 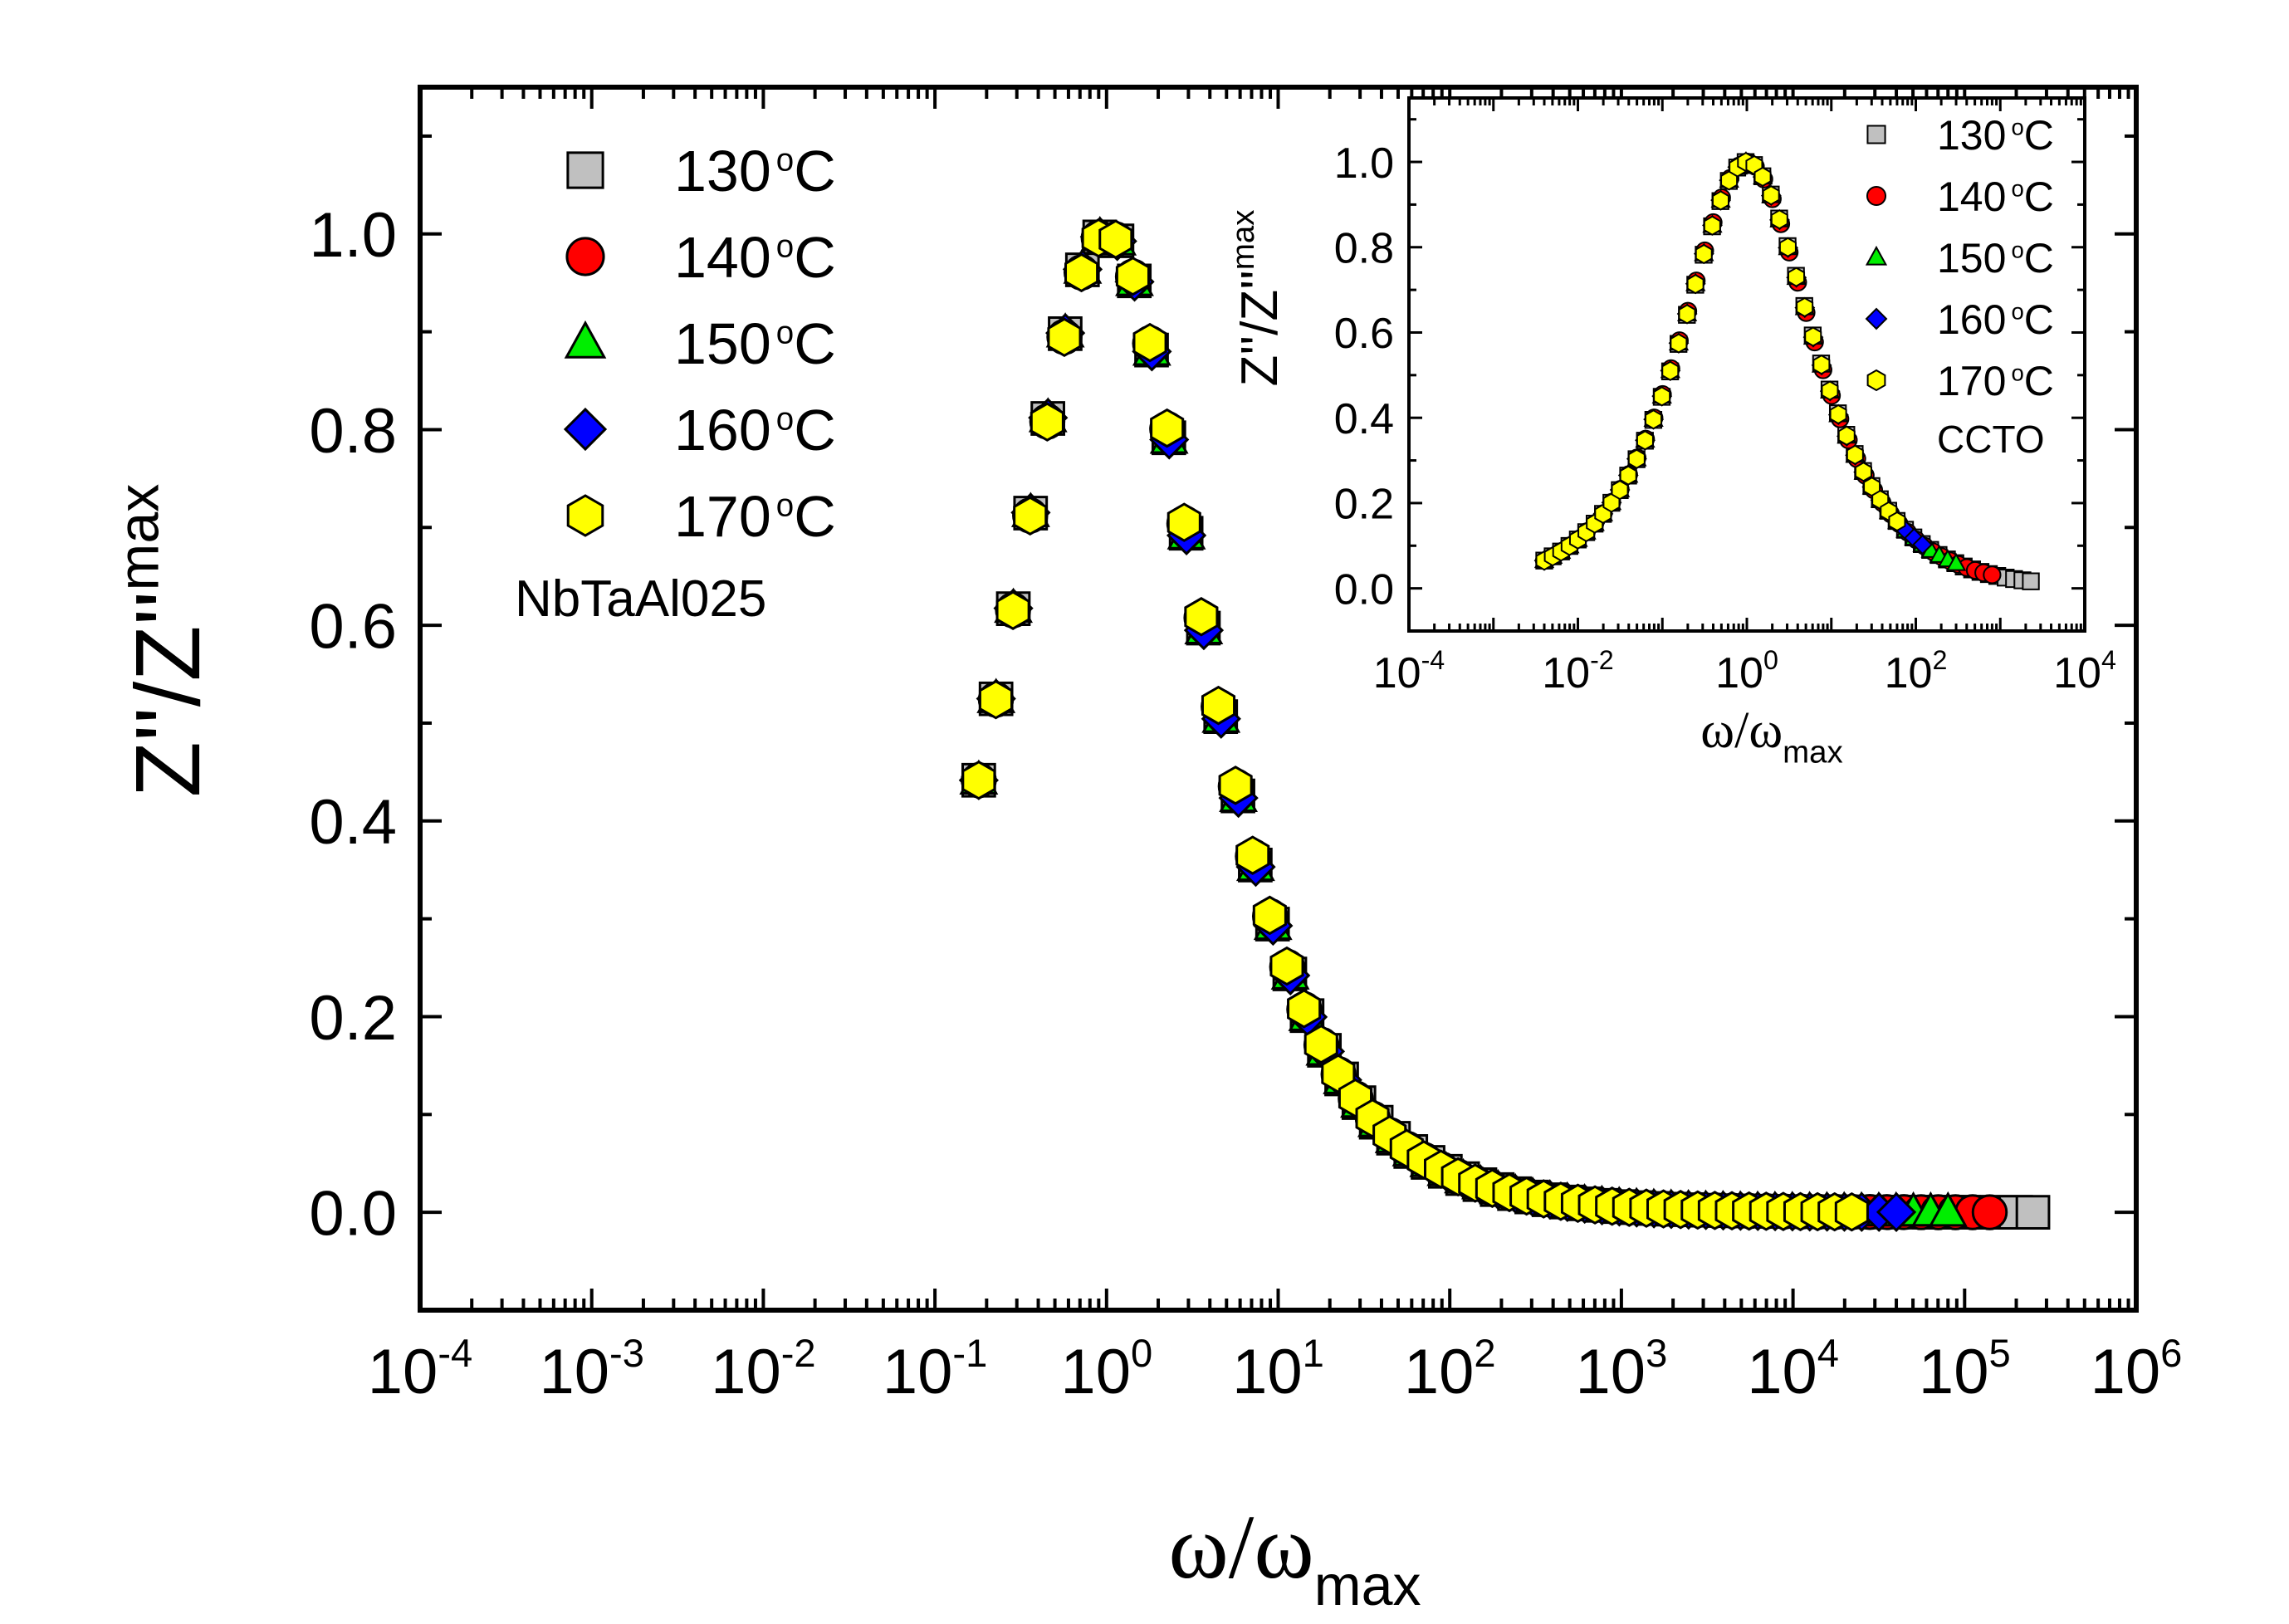 What do you see at coordinates (1622, 1369) in the screenshot?
I see `x-tick-label: 10³` at bounding box center [1622, 1369].